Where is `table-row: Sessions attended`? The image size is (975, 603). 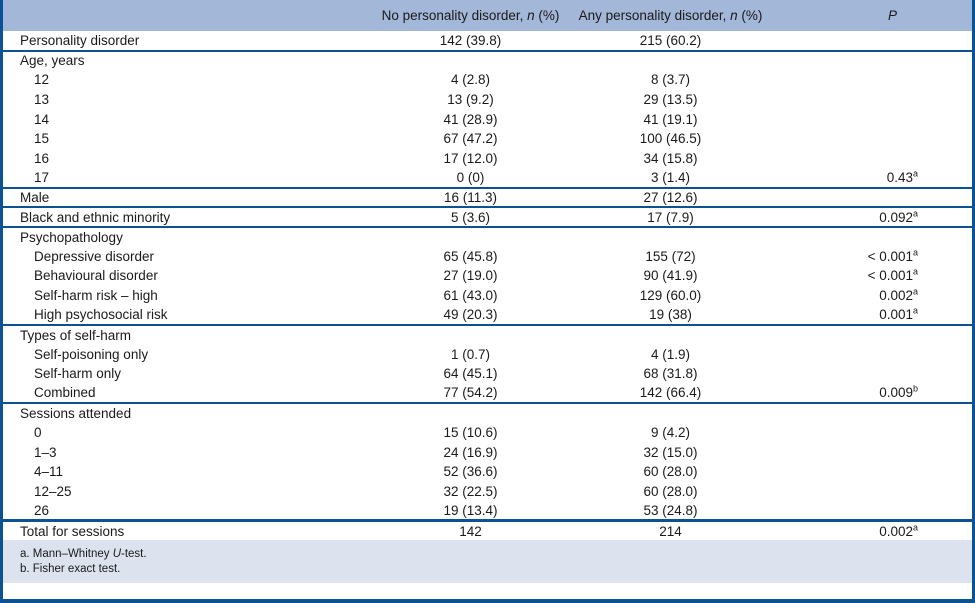 table-row: Sessions attended is located at coordinates (487, 413).